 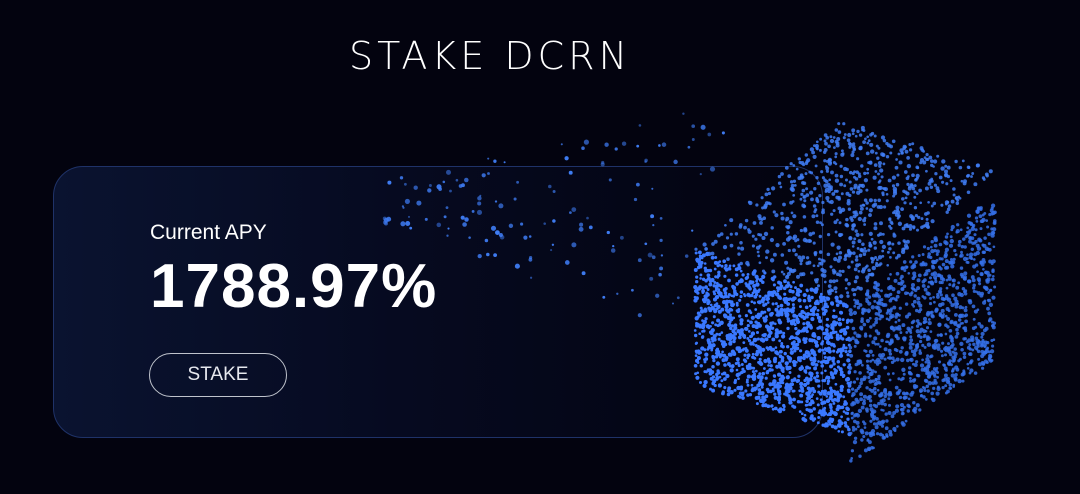 What do you see at coordinates (218, 375) in the screenshot?
I see `stake-button: STAKE` at bounding box center [218, 375].